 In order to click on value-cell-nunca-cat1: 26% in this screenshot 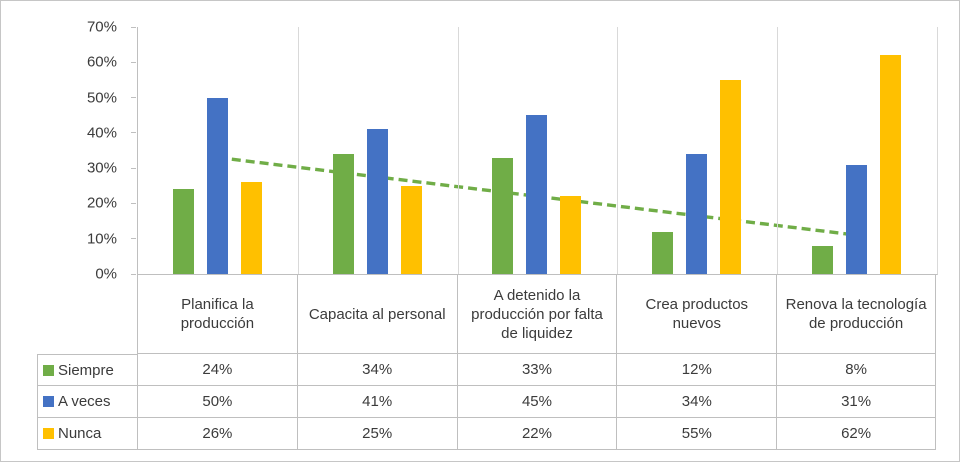, I will do `click(217, 434)`.